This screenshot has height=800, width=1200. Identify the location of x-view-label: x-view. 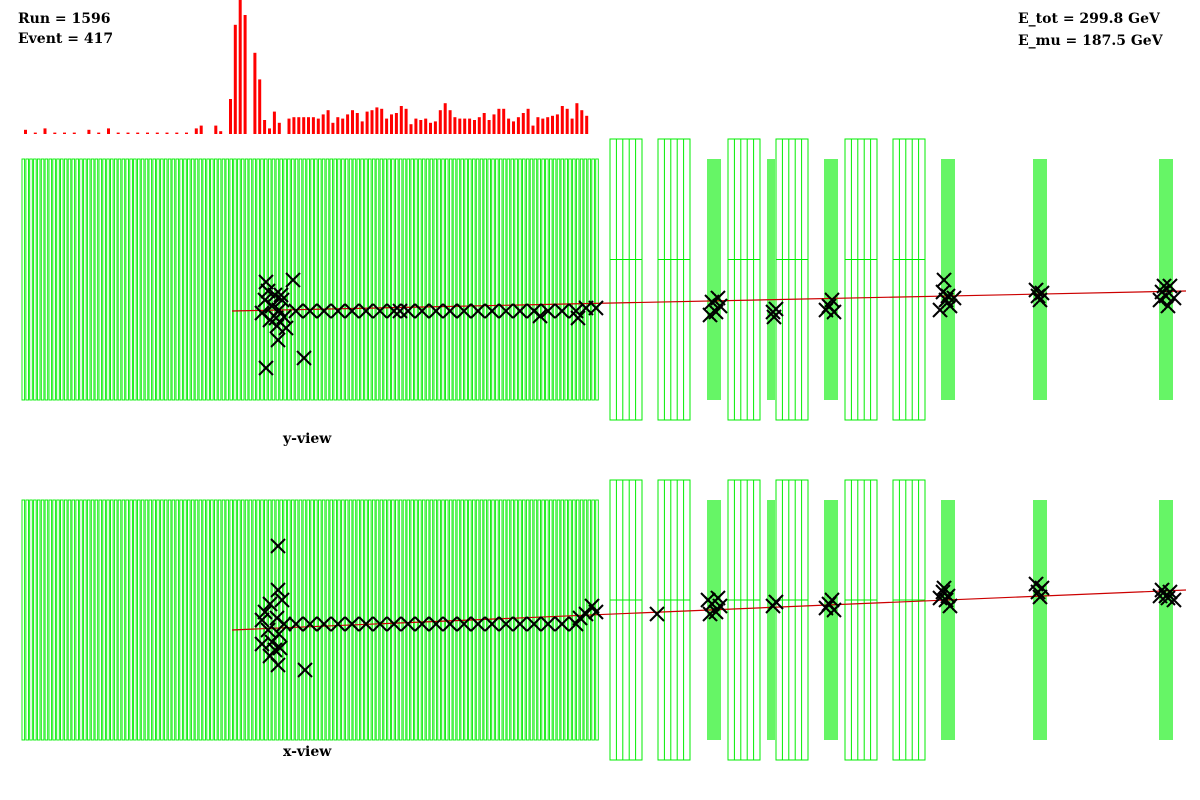
(307, 752).